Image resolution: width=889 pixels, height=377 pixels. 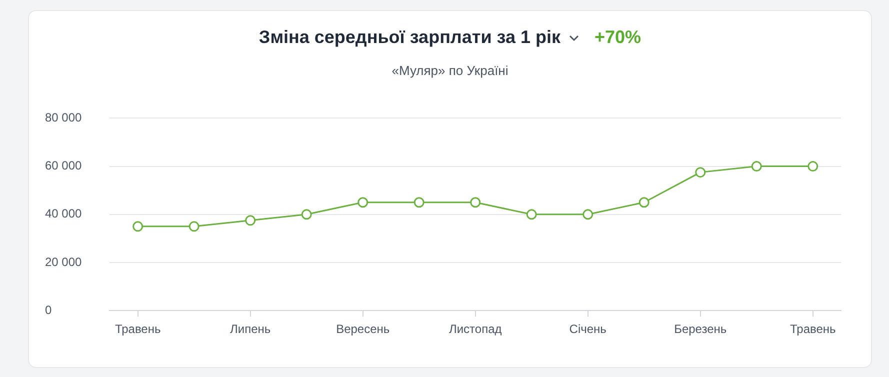 What do you see at coordinates (63, 213) in the screenshot?
I see `y-tick-label: 40 000` at bounding box center [63, 213].